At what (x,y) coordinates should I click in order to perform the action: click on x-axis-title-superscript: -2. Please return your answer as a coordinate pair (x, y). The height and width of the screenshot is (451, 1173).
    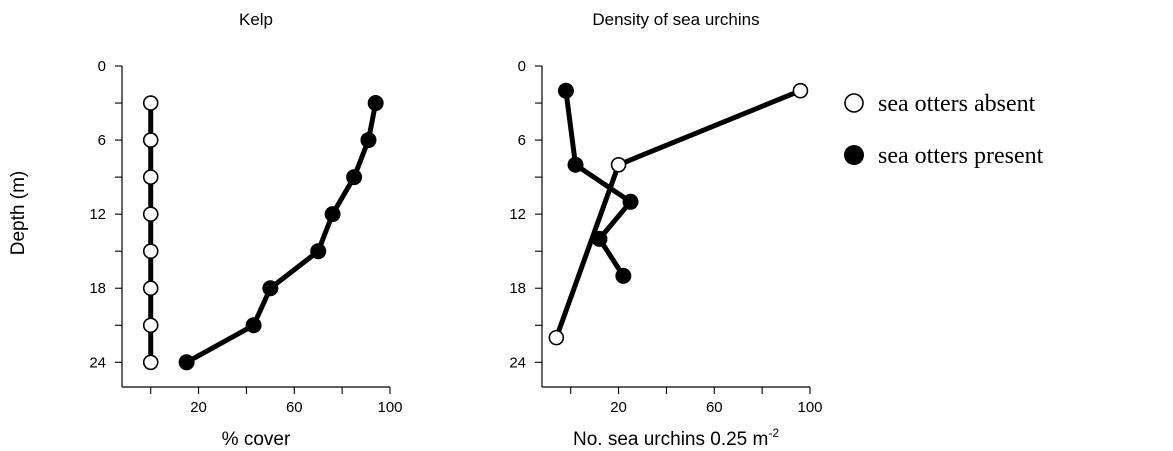
    Looking at the image, I should click on (773, 433).